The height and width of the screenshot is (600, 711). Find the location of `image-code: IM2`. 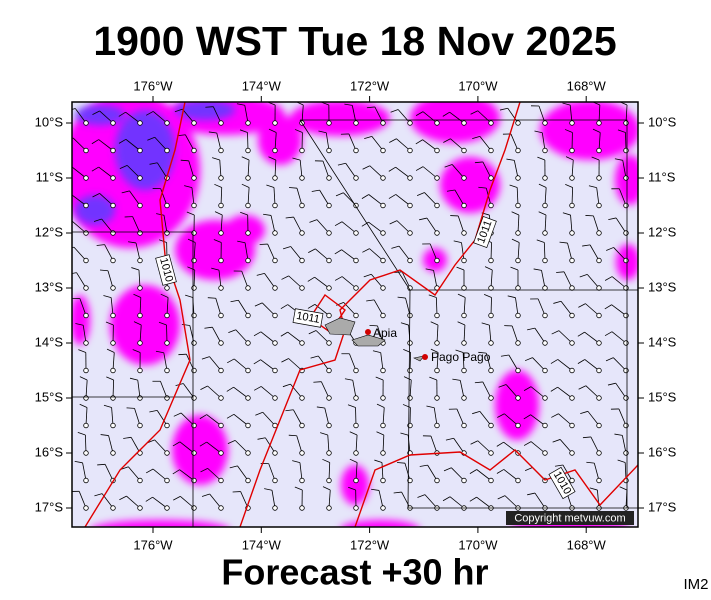

image-code: IM2 is located at coordinates (695, 584).